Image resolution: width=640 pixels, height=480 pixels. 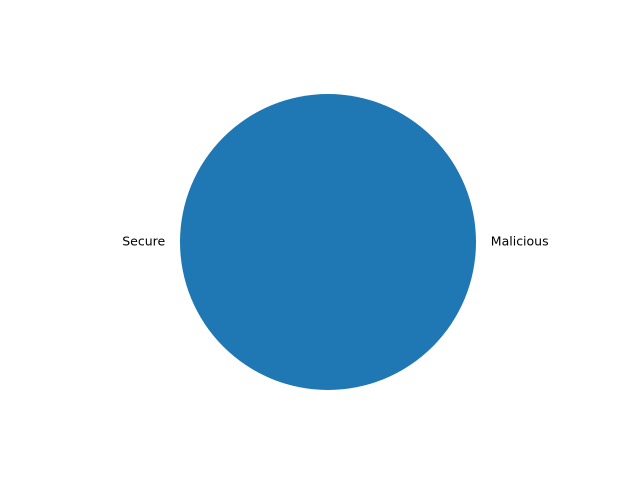 I want to click on pie-label-secure: Secure, so click(x=143, y=241).